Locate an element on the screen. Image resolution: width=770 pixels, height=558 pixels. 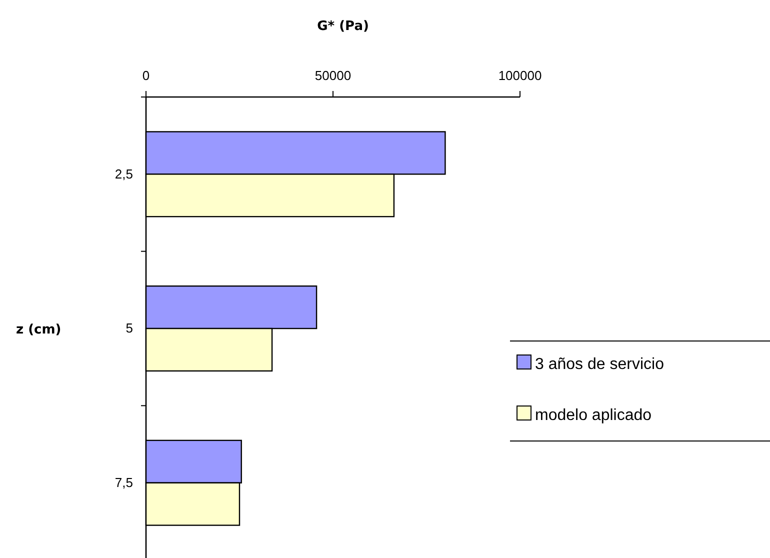
y-tick-label: 5 is located at coordinates (129, 328).